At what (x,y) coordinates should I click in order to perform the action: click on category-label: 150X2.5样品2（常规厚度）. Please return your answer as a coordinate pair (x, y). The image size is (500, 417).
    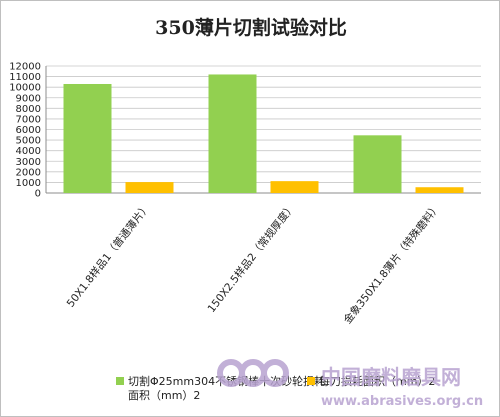
    Looking at the image, I should click on (251, 258).